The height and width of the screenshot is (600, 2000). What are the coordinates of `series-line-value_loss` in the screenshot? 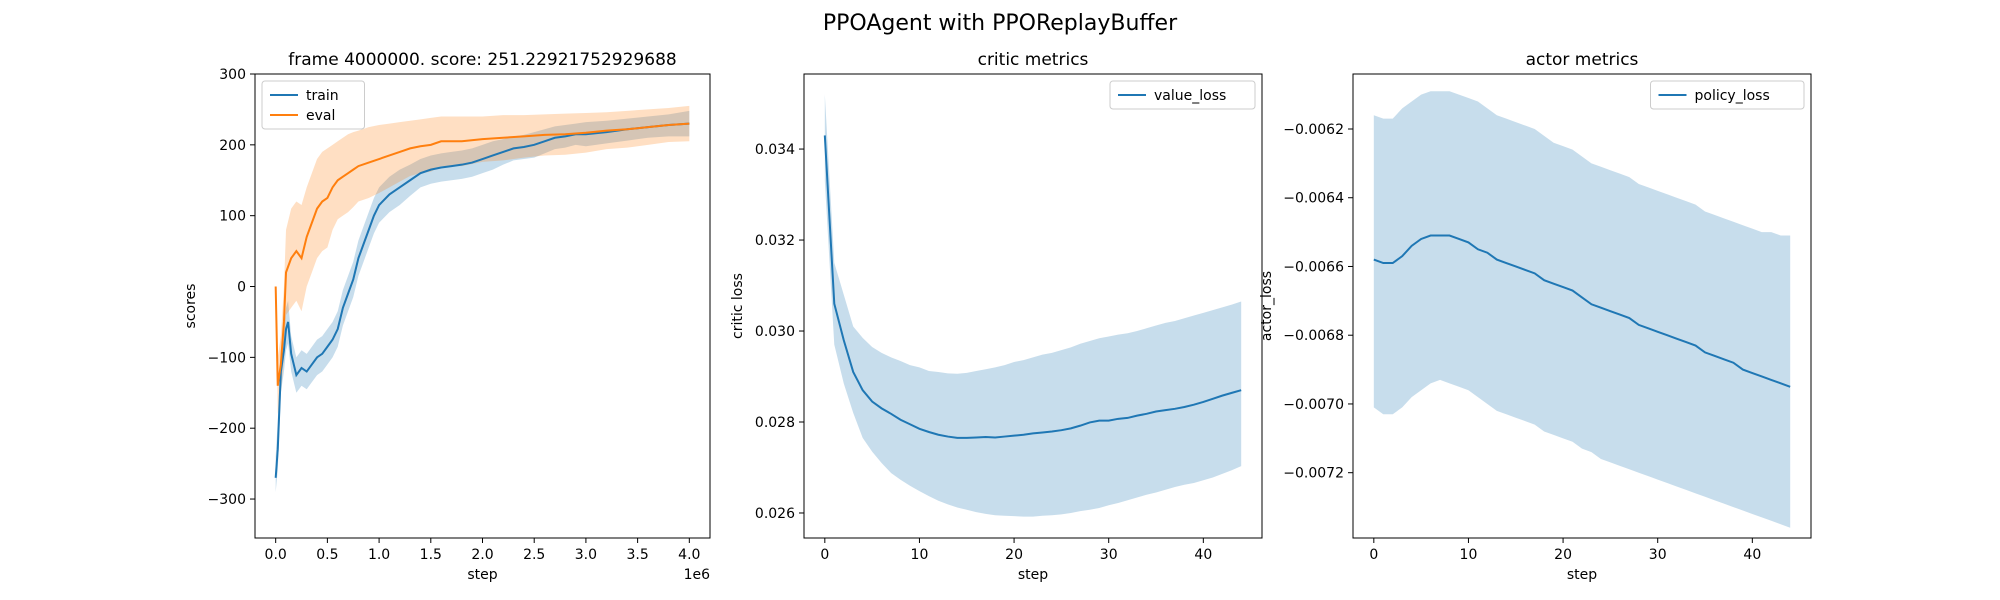 It's located at (1032, 287).